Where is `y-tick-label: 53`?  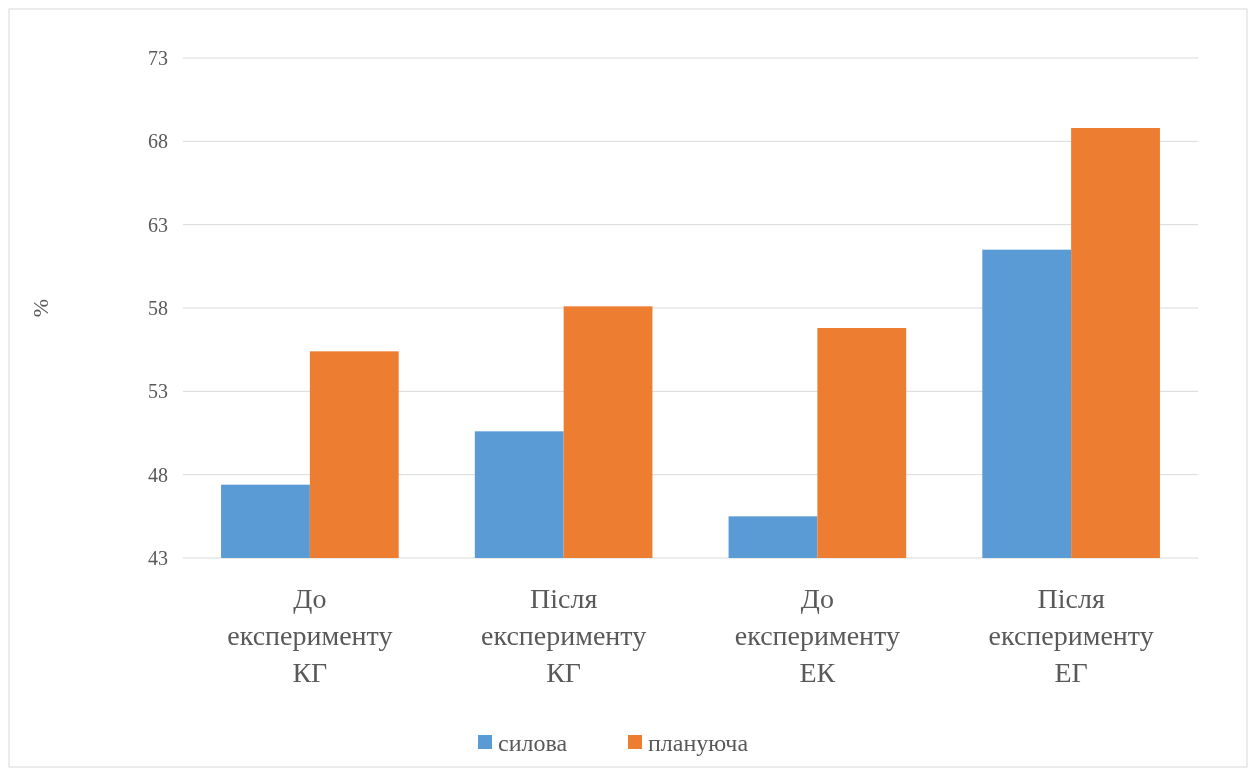
y-tick-label: 53 is located at coordinates (158, 391).